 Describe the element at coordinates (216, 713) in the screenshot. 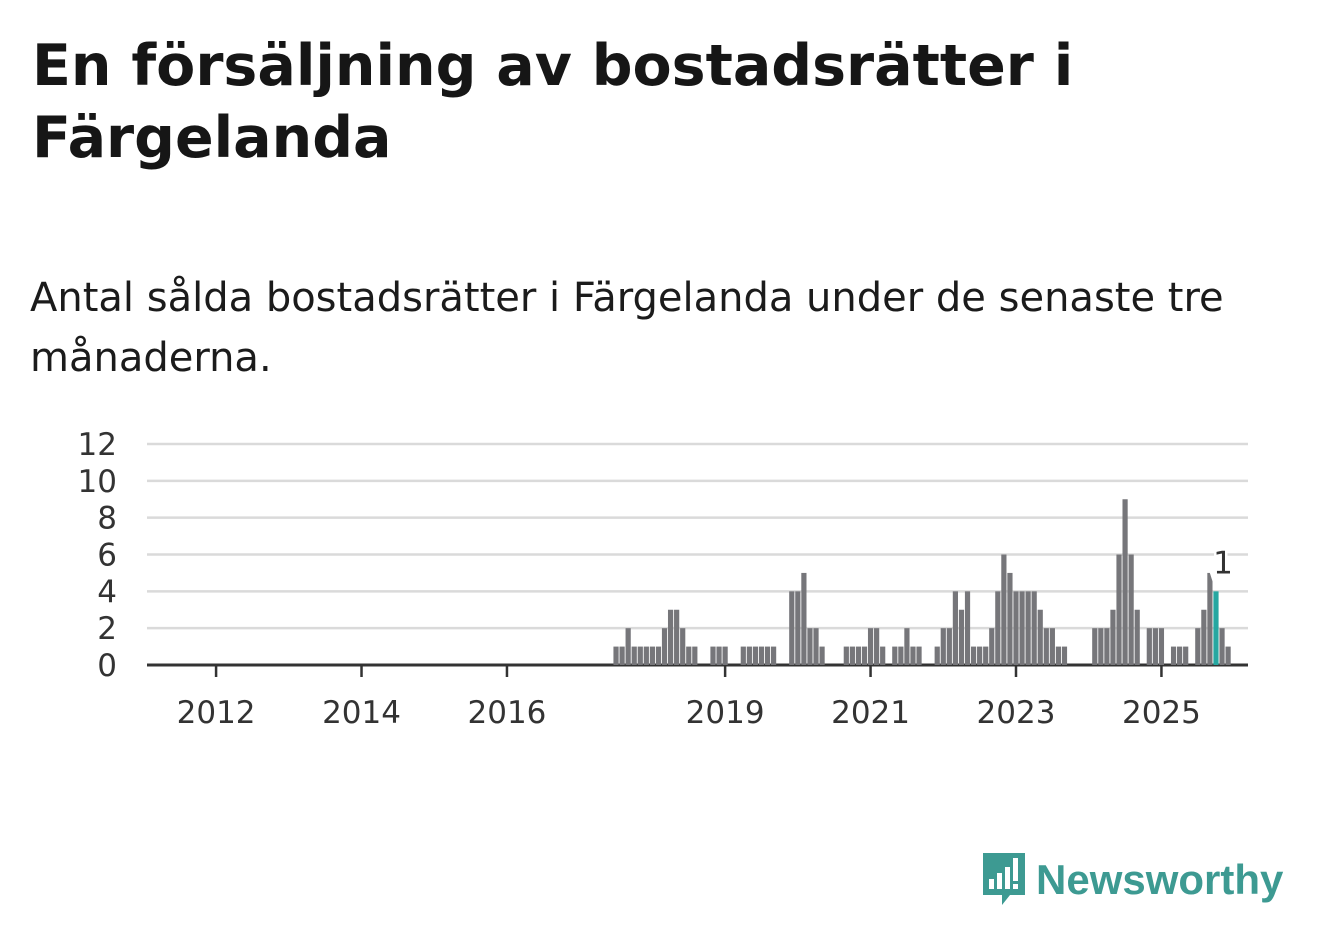

I see `x-tick-label: 2012` at that location.